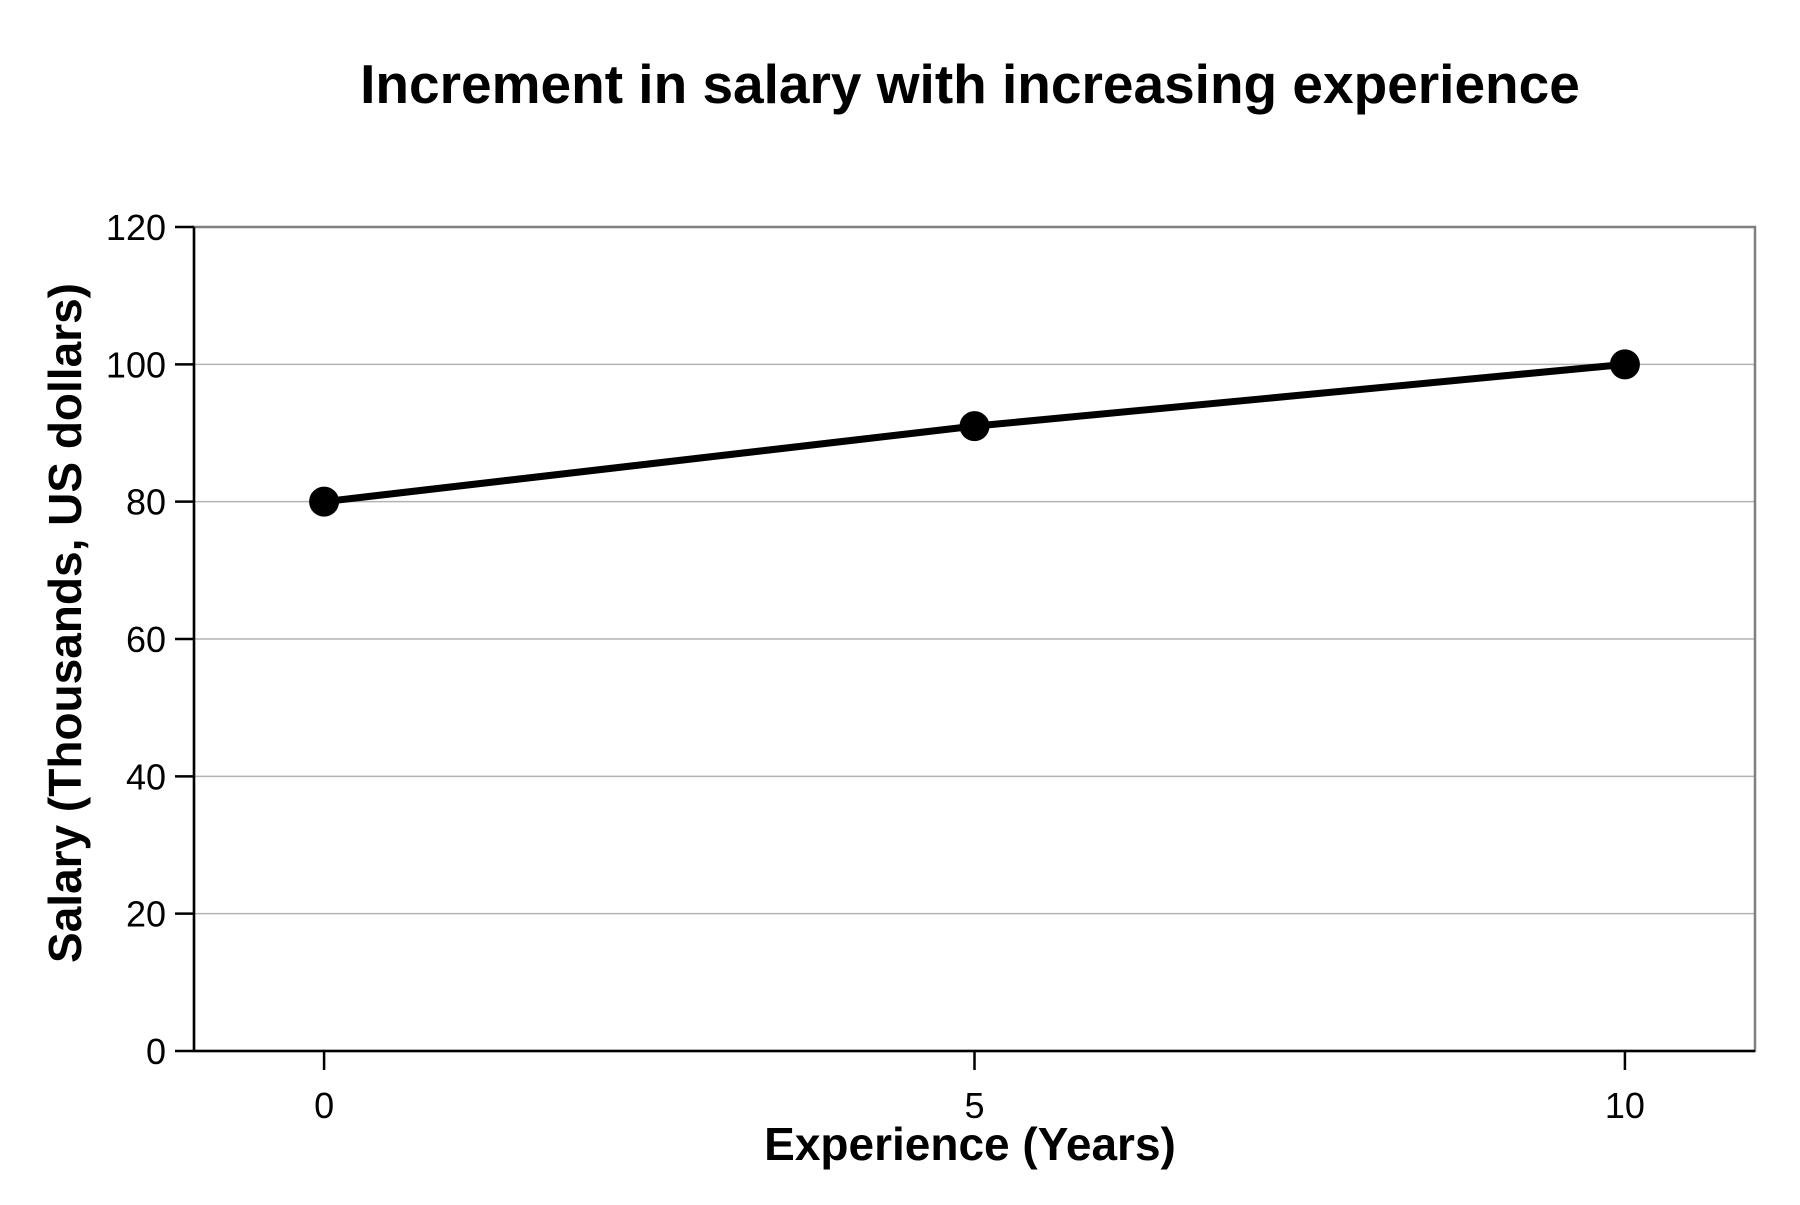 Image resolution: width=1800 pixels, height=1205 pixels. What do you see at coordinates (146, 502) in the screenshot?
I see `y-tick-label: 80` at bounding box center [146, 502].